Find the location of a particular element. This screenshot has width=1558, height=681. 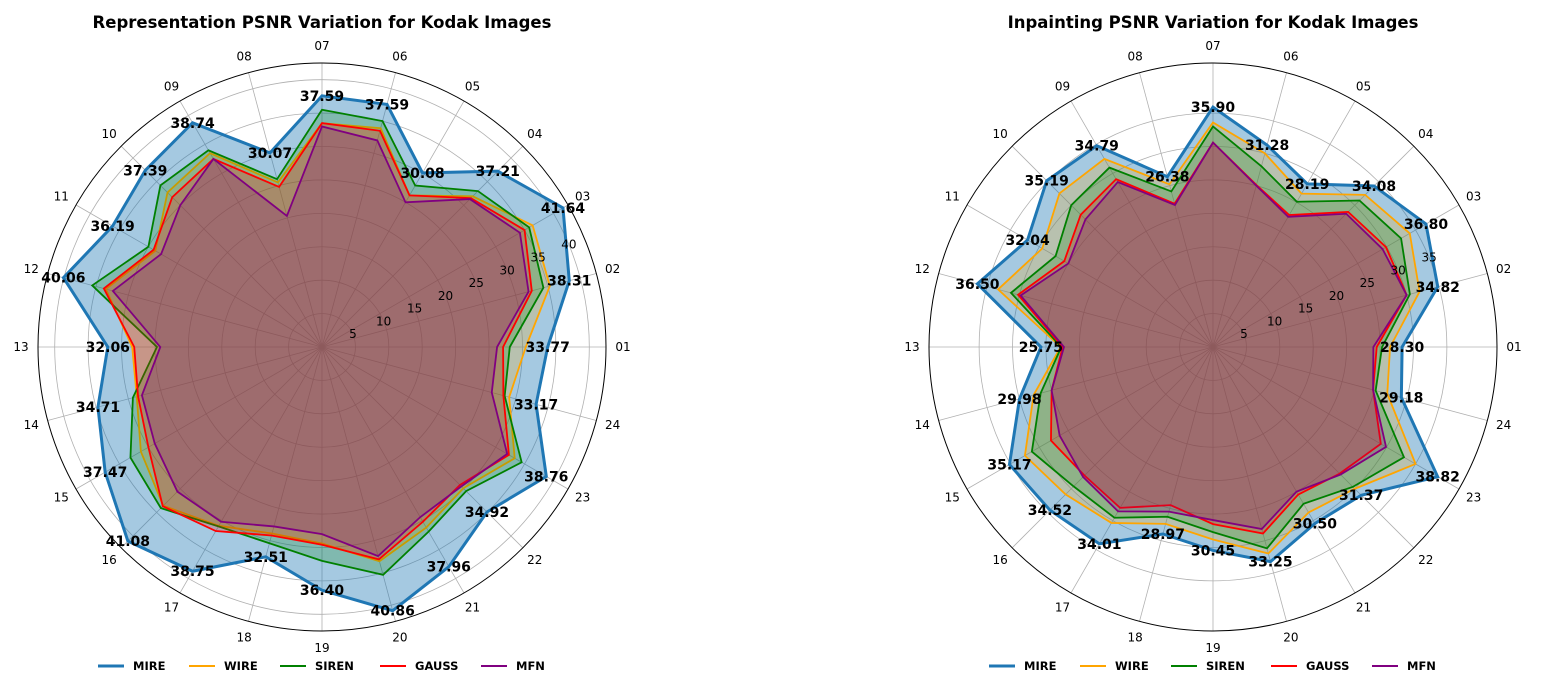

value-label: 31.37 is located at coordinates (1361, 496).